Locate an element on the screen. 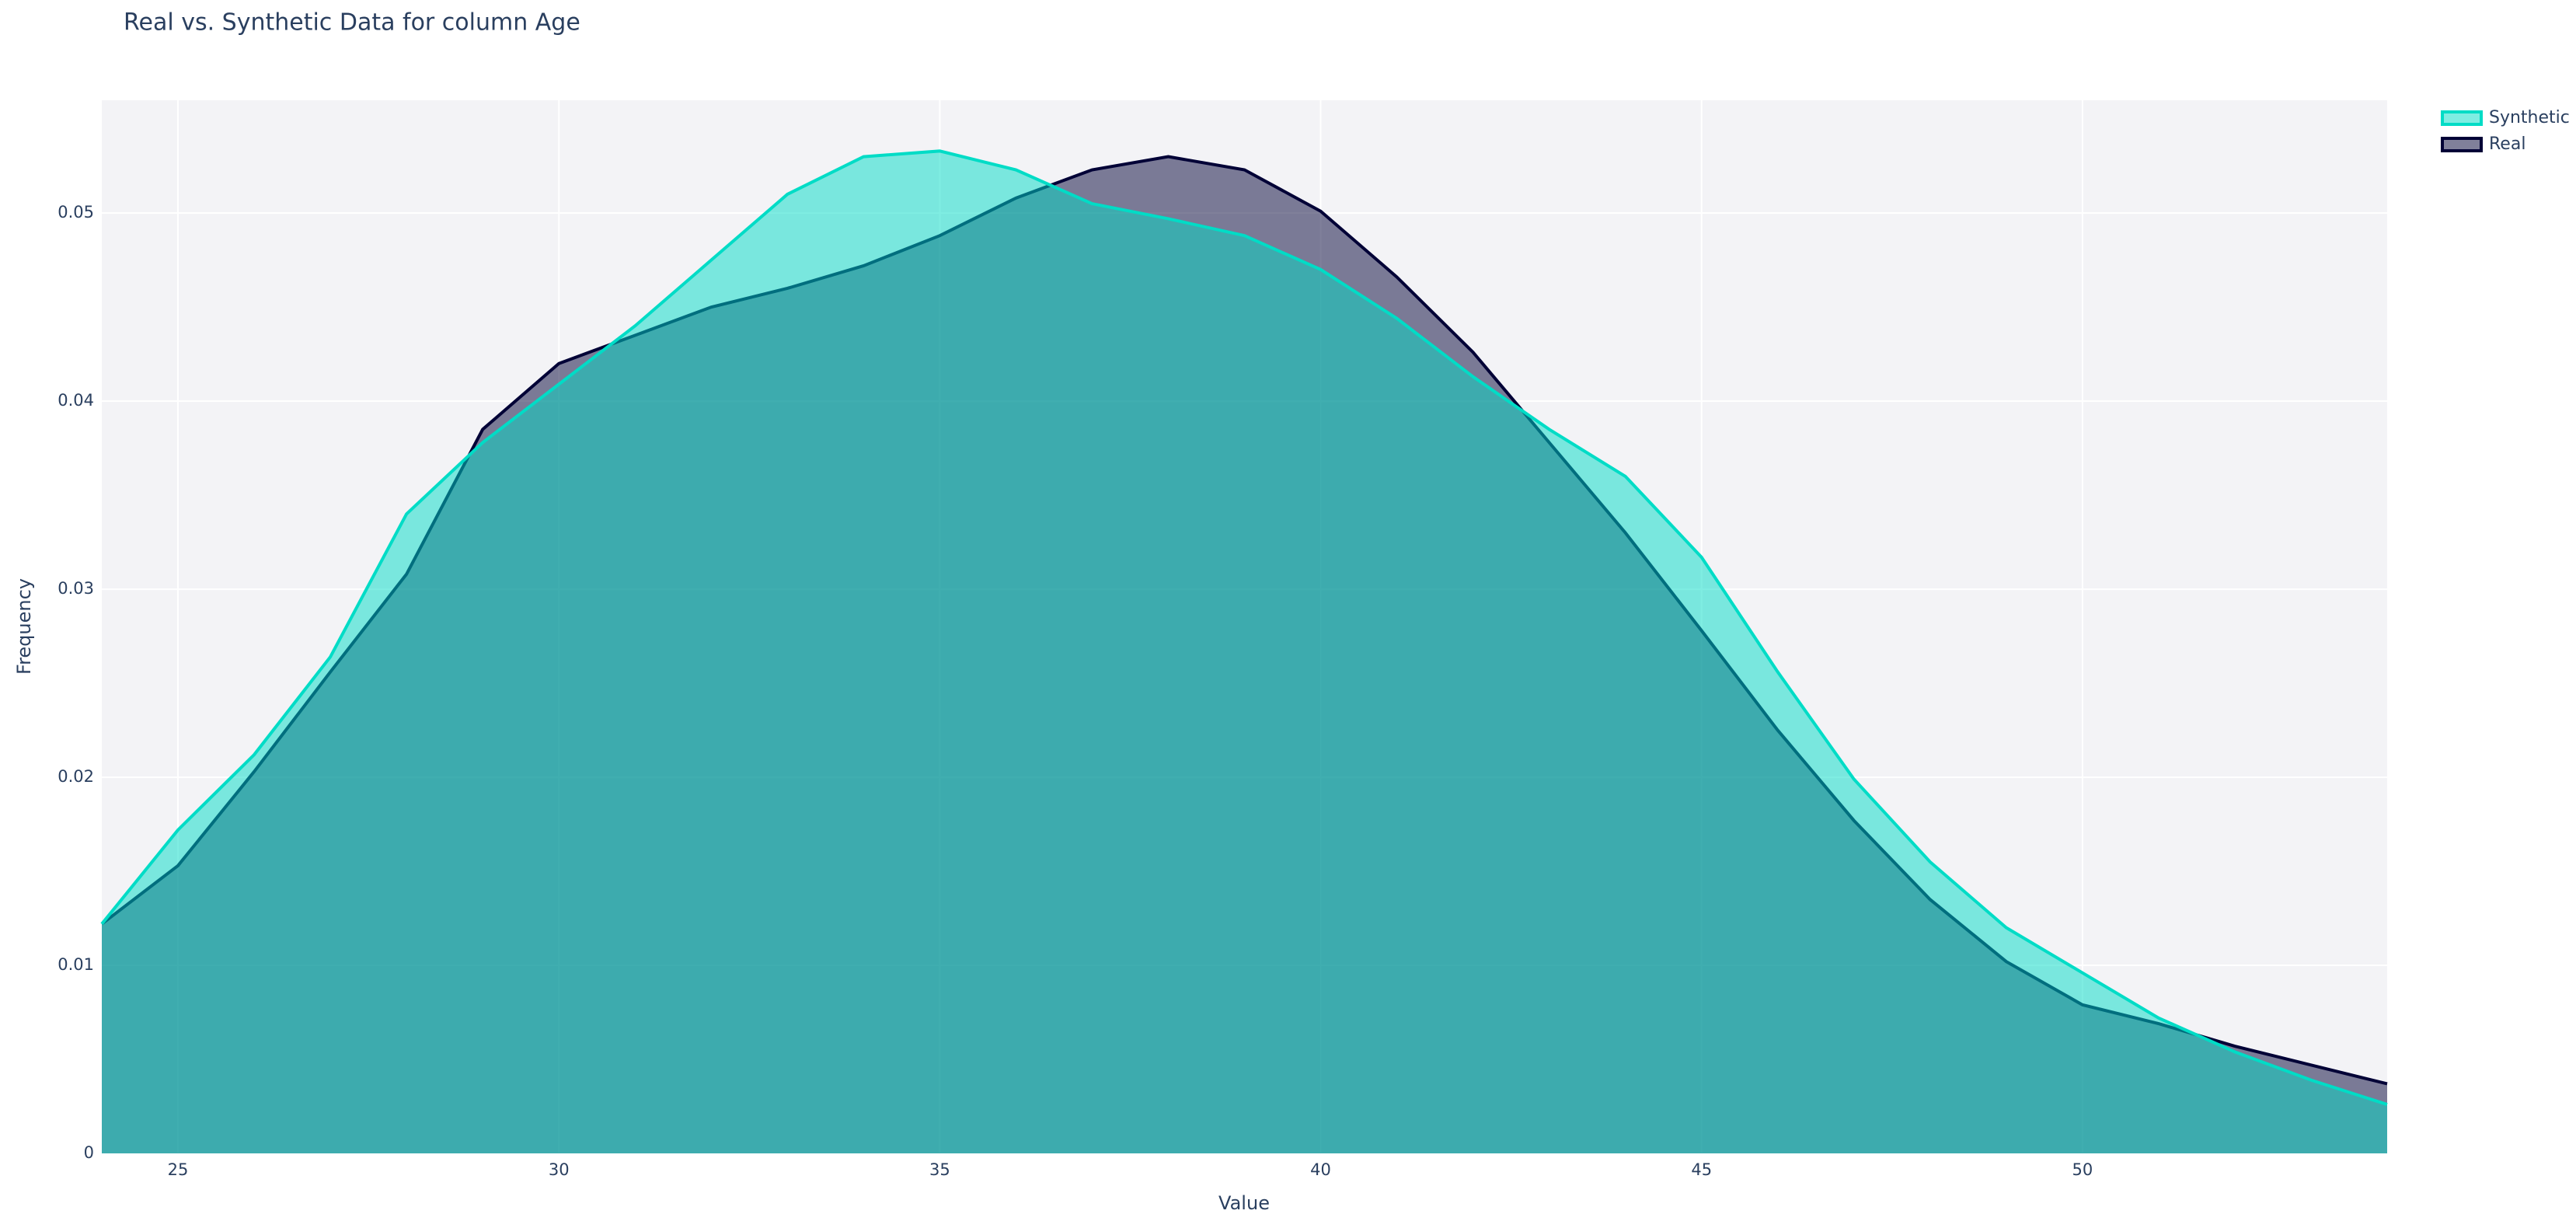 This screenshot has height=1228, width=2576. x-tick-label: 35 is located at coordinates (939, 1169).